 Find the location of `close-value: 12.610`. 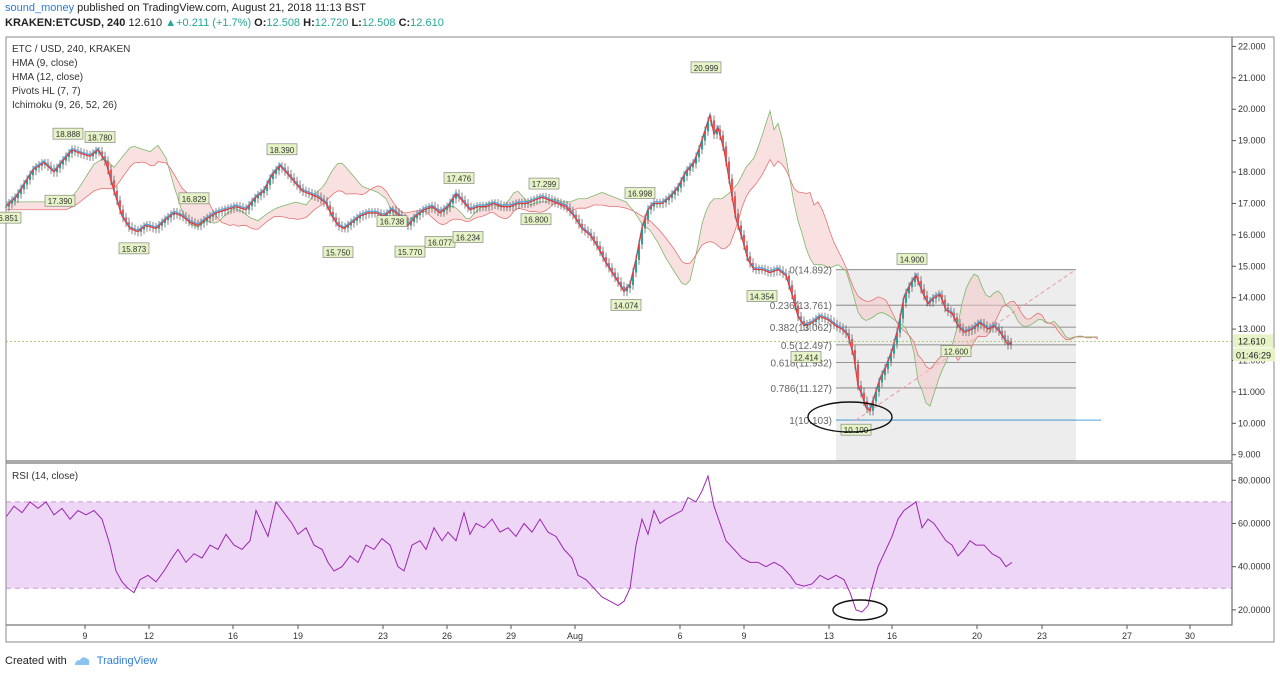

close-value: 12.610 is located at coordinates (427, 23).